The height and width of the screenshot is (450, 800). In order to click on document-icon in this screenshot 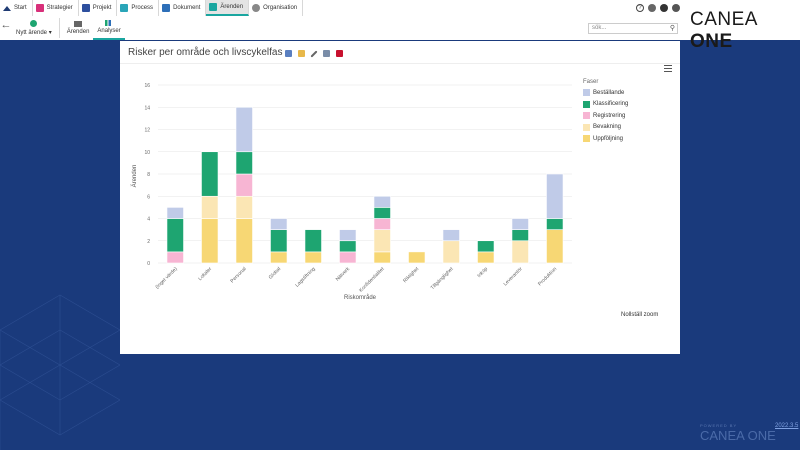, I will do `click(166, 8)`.